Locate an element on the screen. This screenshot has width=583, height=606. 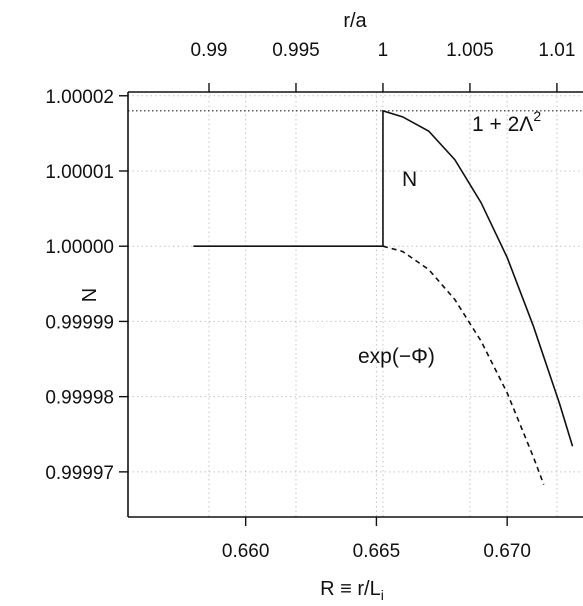
x-axis-label-main: R ≡ r/L is located at coordinates (350, 589).